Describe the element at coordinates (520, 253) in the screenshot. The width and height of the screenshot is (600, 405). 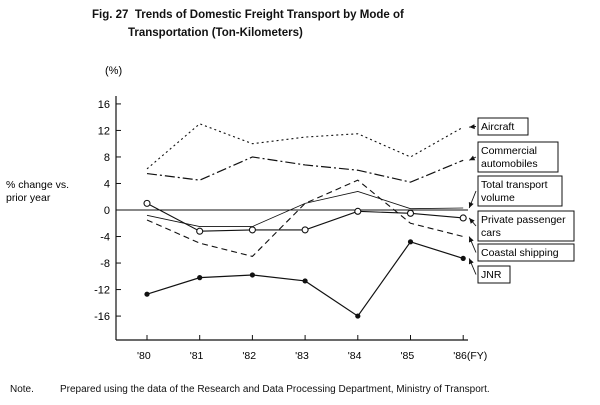
I see `legend-label-4: Coastal shipping` at that location.